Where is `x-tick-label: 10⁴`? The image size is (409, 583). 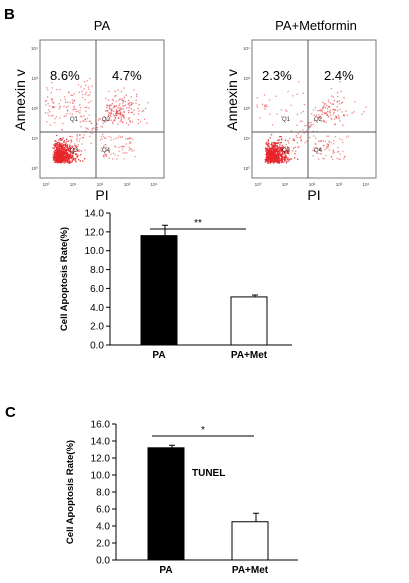 x-tick-label: 10⁴ is located at coordinates (366, 184).